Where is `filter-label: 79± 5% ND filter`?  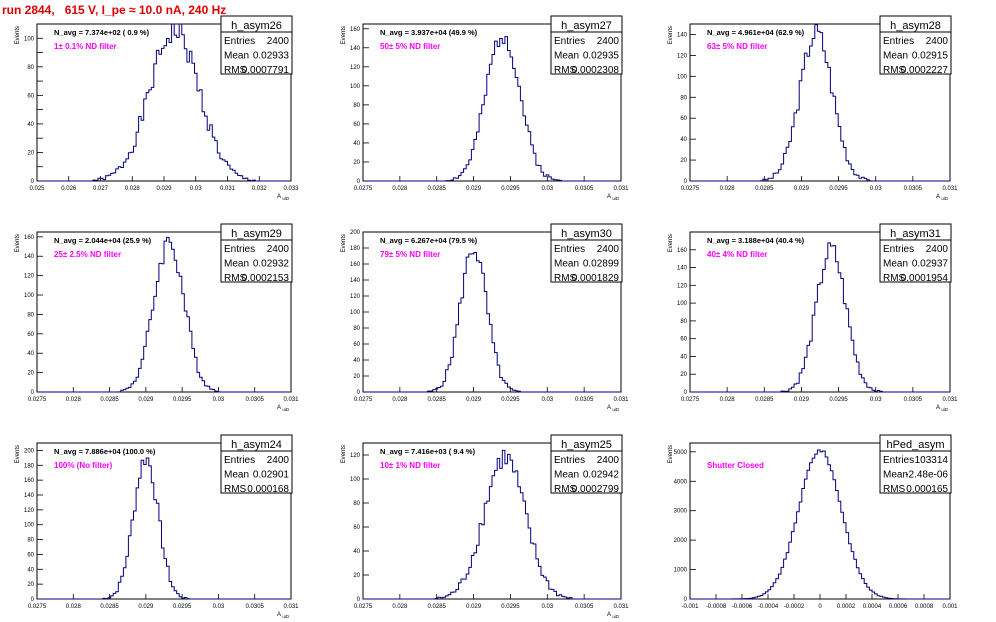 filter-label: 79± 5% ND filter is located at coordinates (410, 254).